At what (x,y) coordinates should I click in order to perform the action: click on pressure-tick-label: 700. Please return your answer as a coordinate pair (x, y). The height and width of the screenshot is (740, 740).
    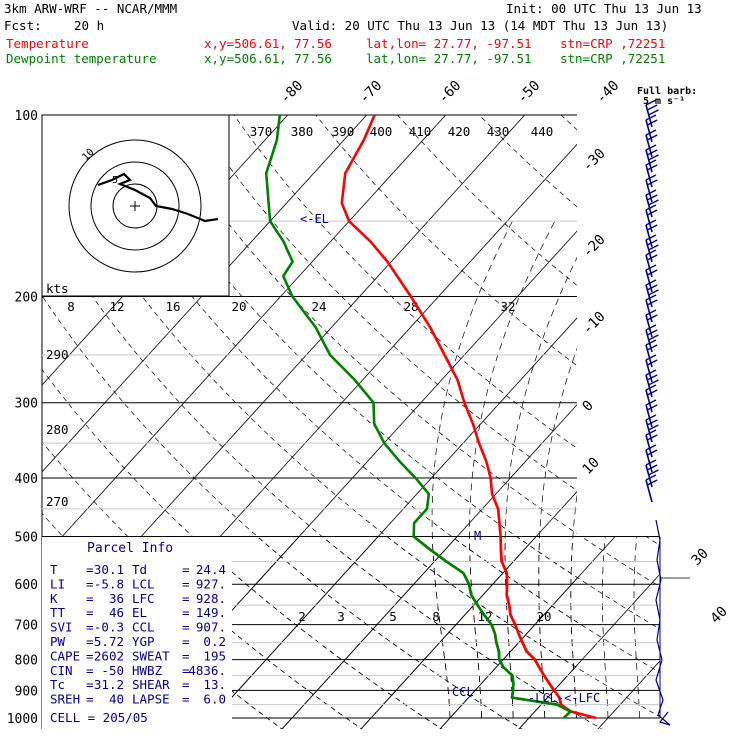
    Looking at the image, I should click on (26, 626).